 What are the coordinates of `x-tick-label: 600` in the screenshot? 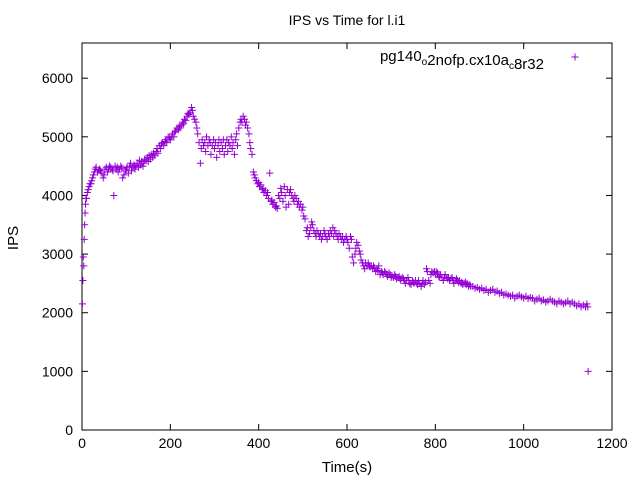 It's located at (347, 443).